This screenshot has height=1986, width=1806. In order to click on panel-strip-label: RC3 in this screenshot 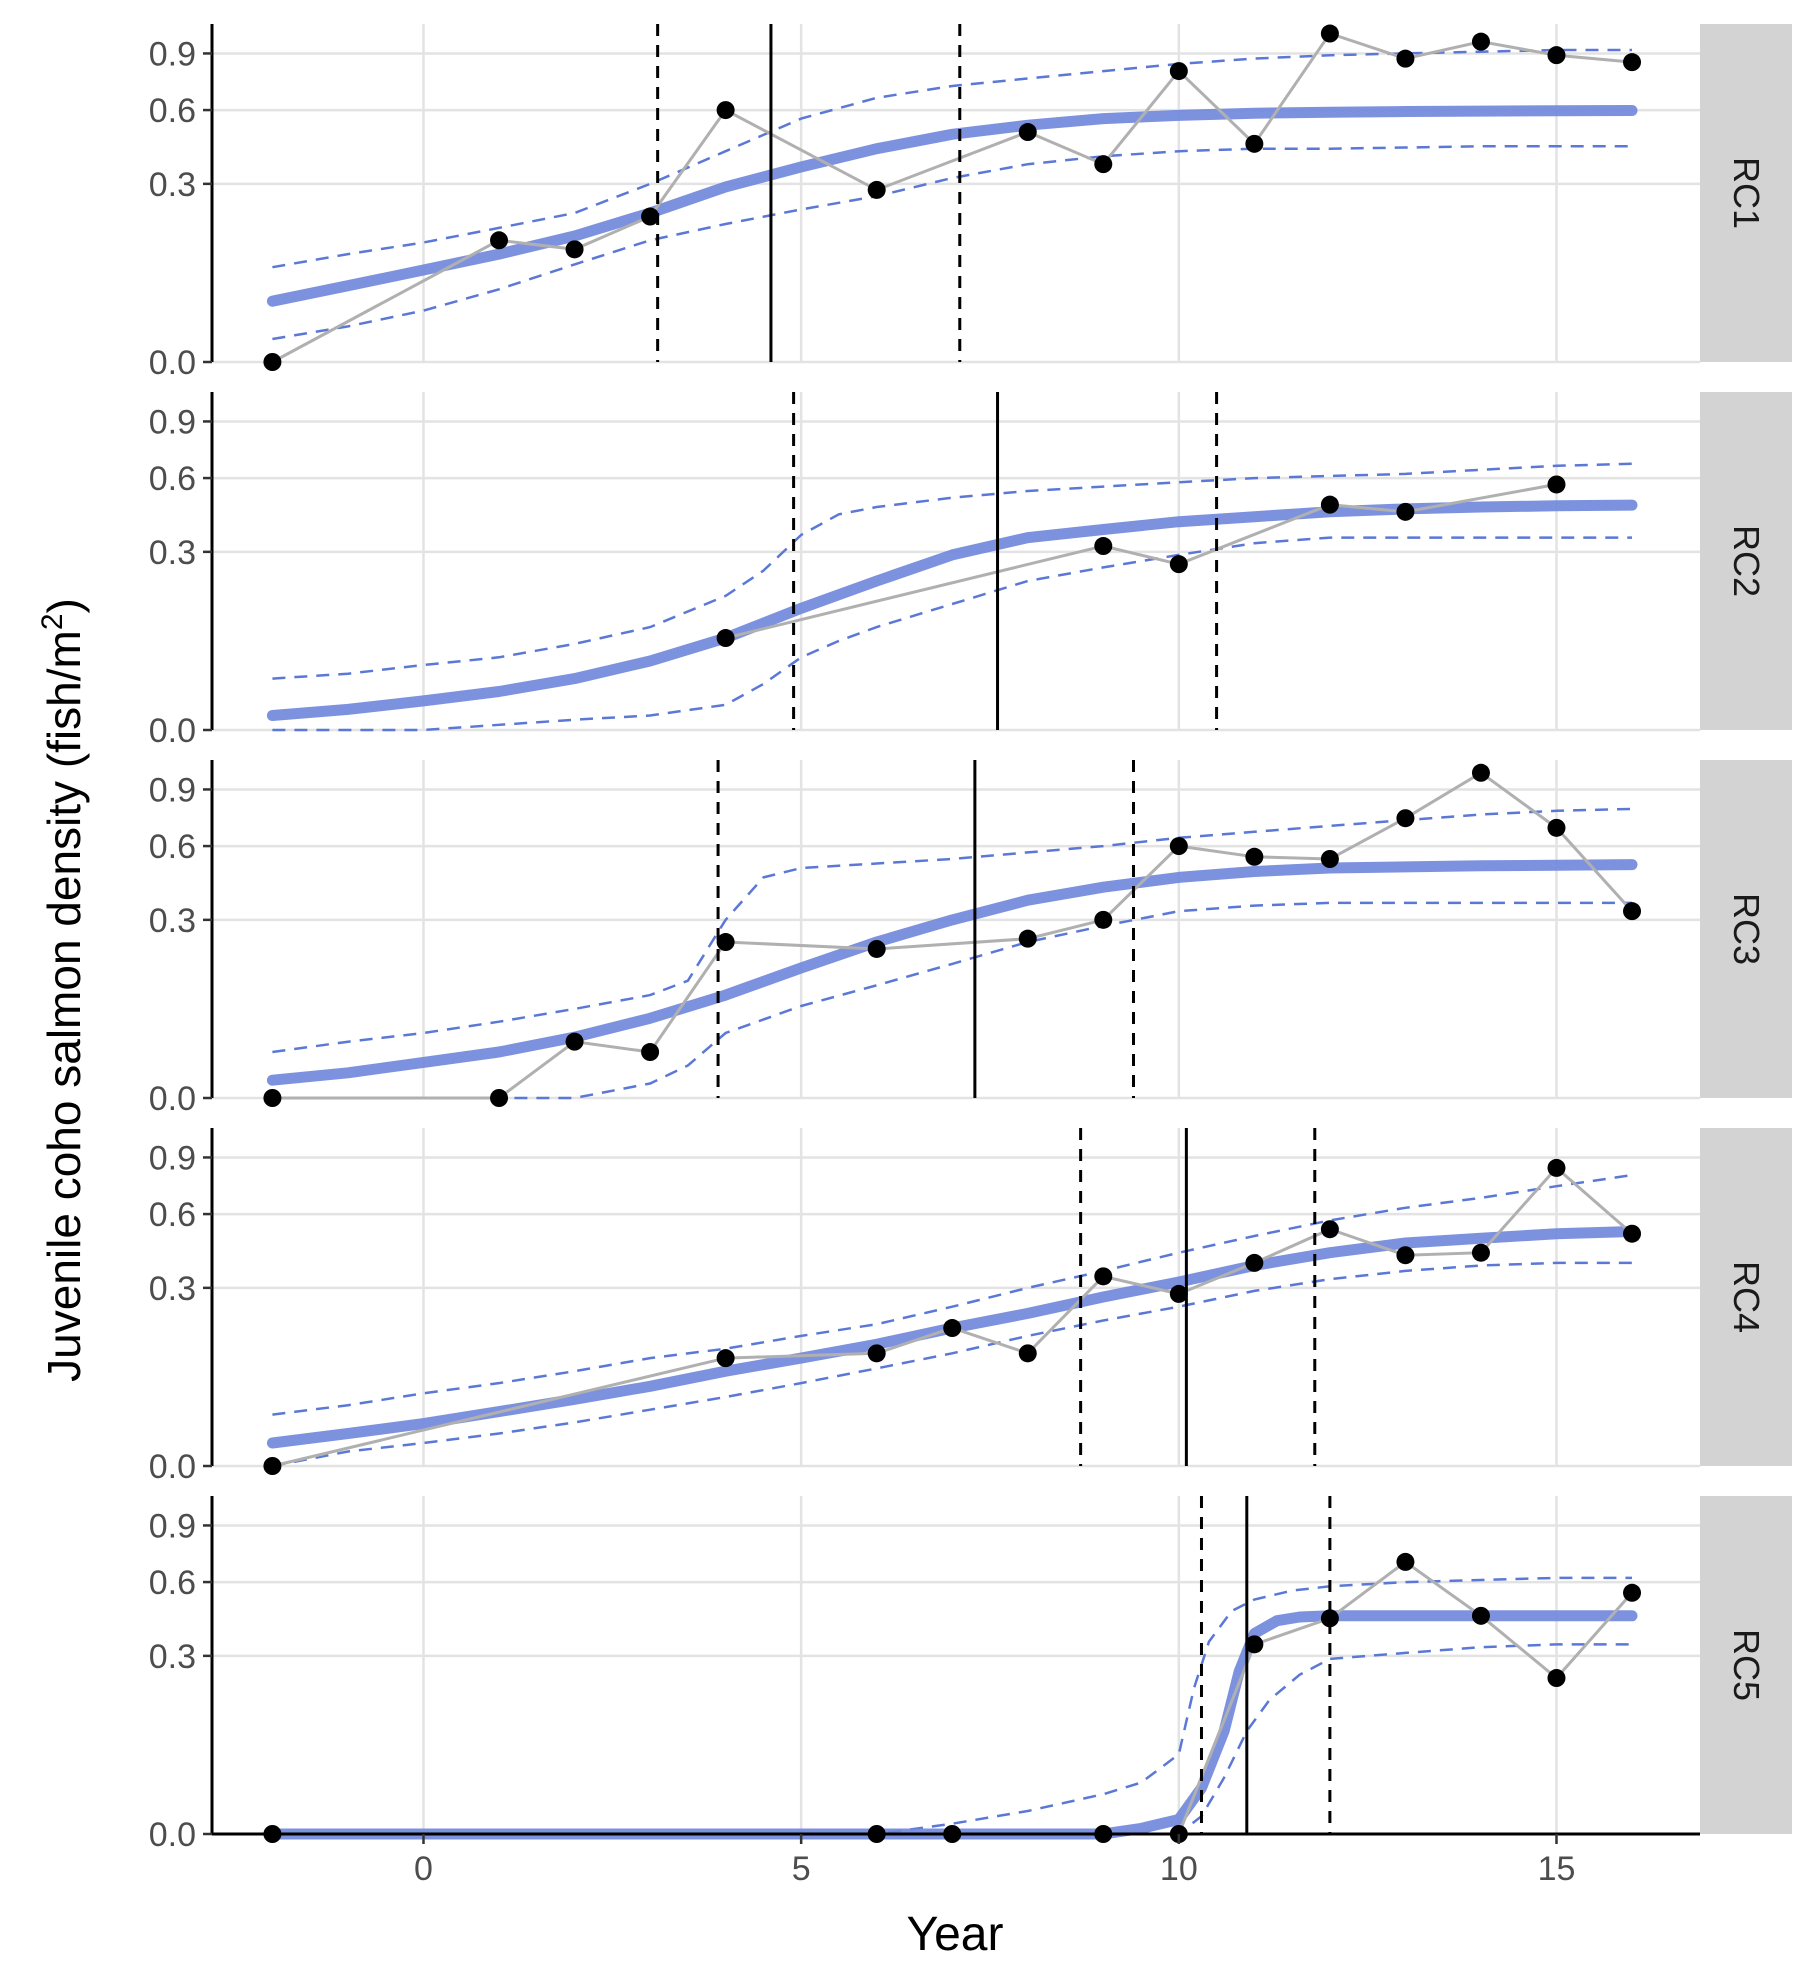, I will do `click(1746, 929)`.